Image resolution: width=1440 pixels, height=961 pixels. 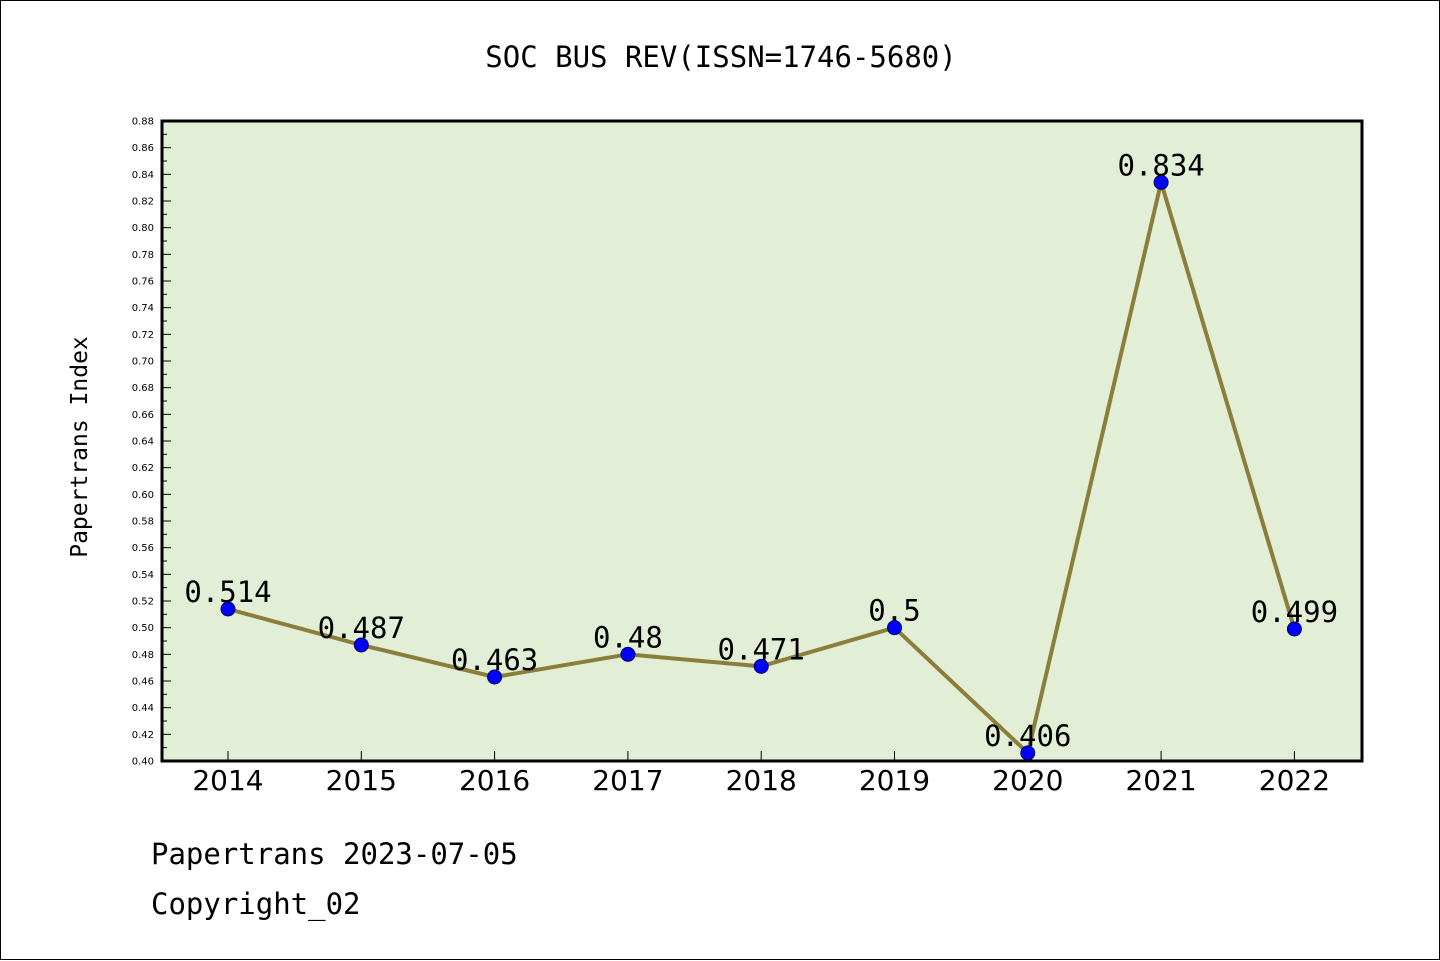 I want to click on y-tick-label: 0.76, so click(x=143, y=282).